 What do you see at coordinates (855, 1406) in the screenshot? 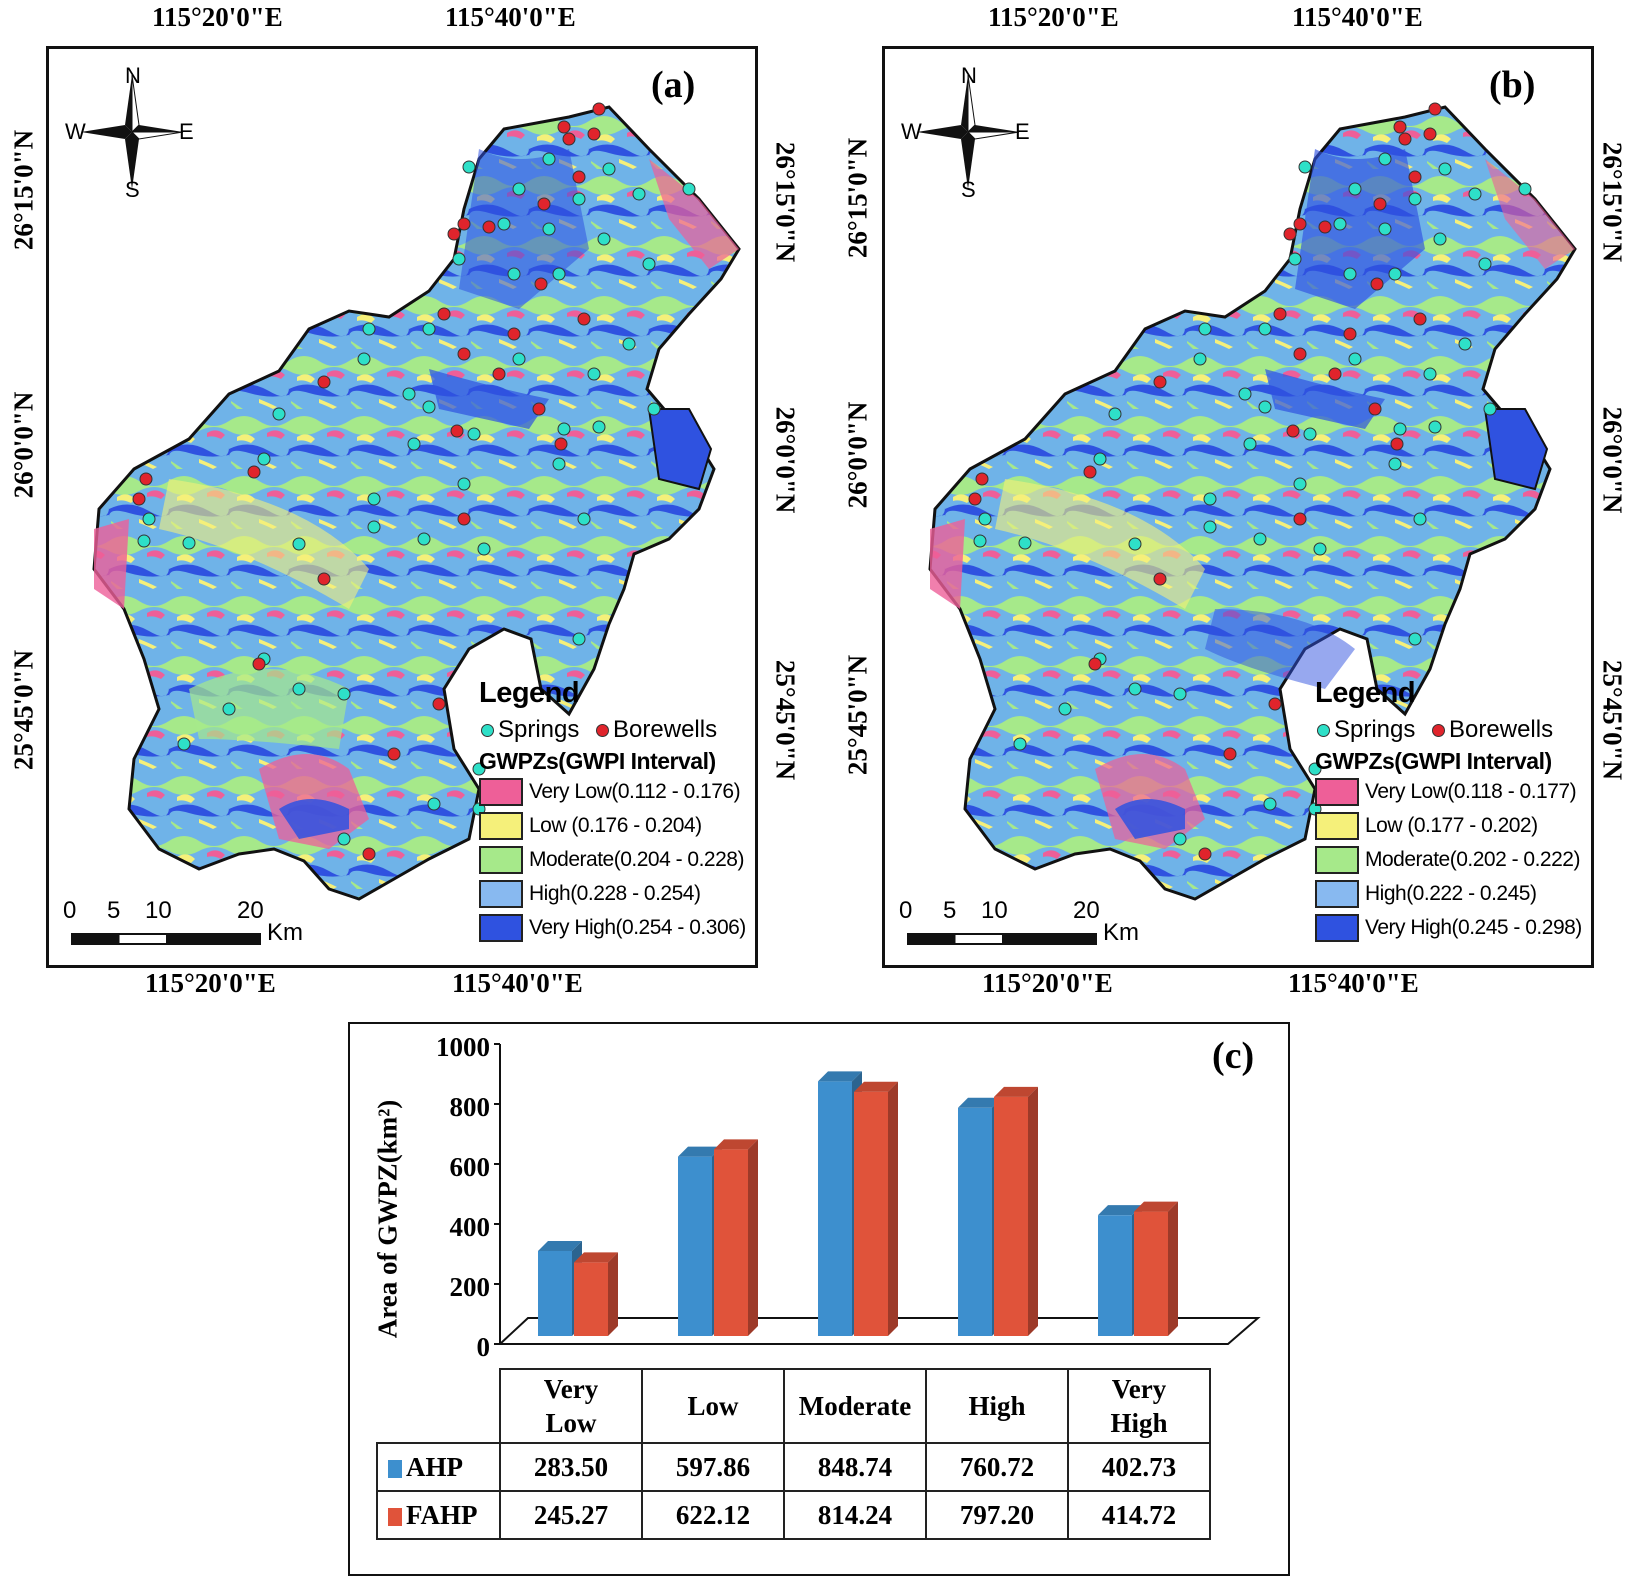
I see `table-header-moderate: Moderate` at bounding box center [855, 1406].